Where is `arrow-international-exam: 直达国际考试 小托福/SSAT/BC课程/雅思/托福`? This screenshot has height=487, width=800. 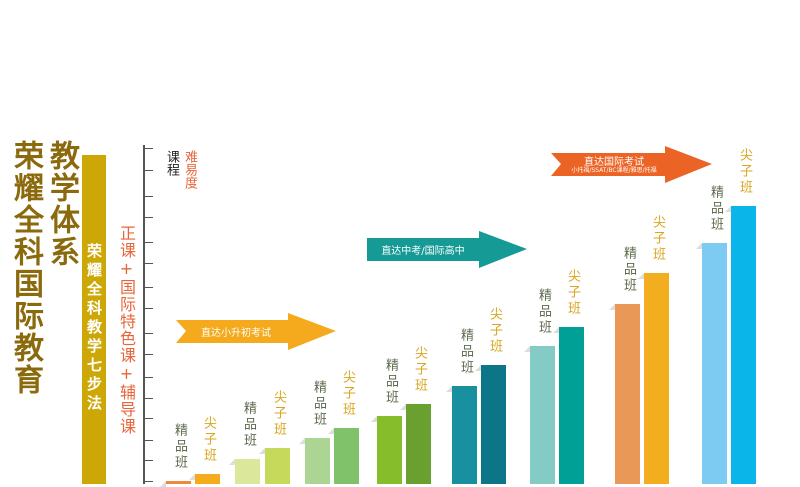
arrow-international-exam: 直达国际考试 小托福/SSAT/BC课程/雅思/托福 is located at coordinates (631, 164).